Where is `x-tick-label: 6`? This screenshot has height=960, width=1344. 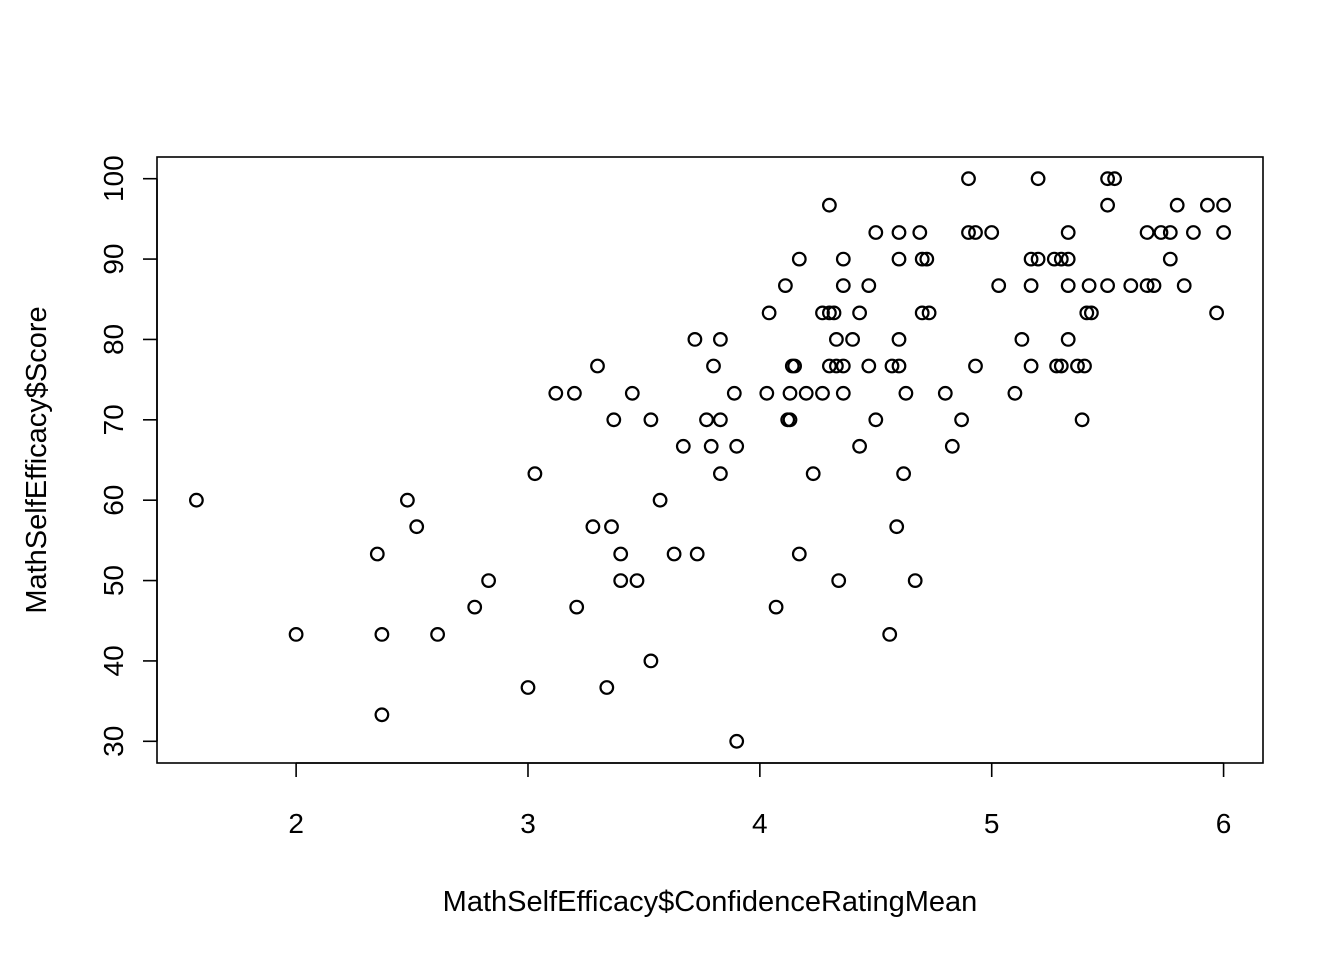 x-tick-label: 6 is located at coordinates (1224, 823).